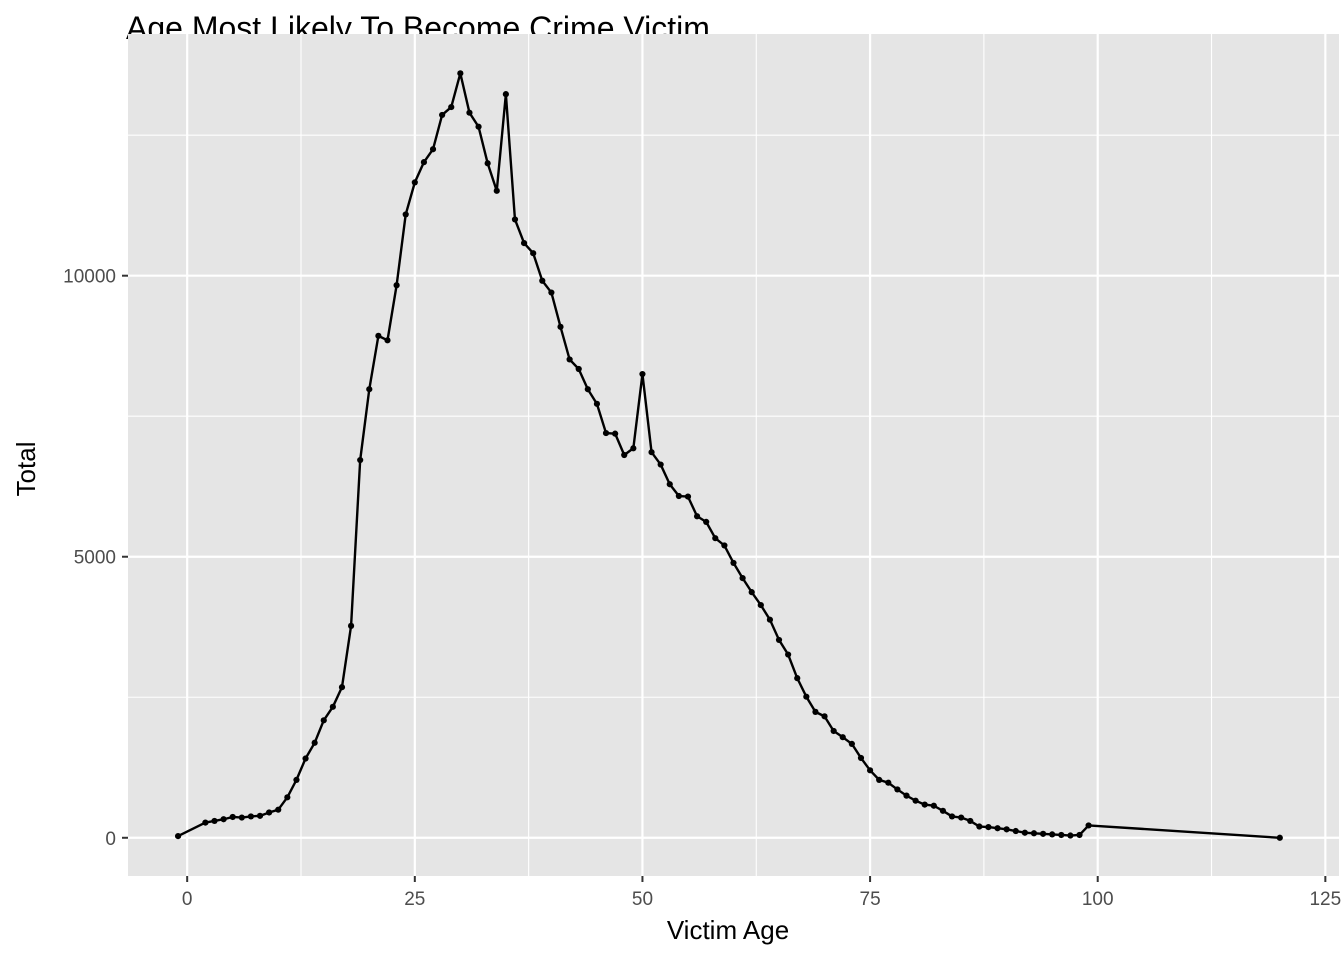 The height and width of the screenshot is (960, 1344). I want to click on x-tick-label: 25, so click(414, 899).